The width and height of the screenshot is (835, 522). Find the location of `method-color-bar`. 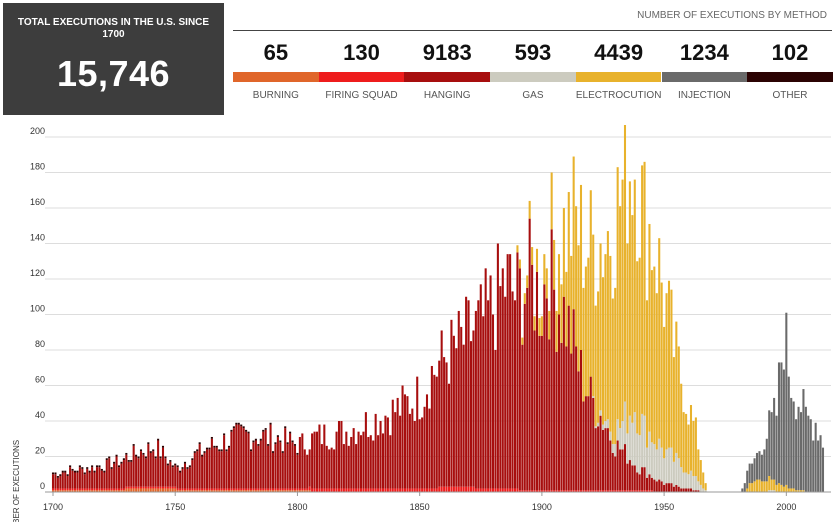

method-color-bar is located at coordinates (533, 77).